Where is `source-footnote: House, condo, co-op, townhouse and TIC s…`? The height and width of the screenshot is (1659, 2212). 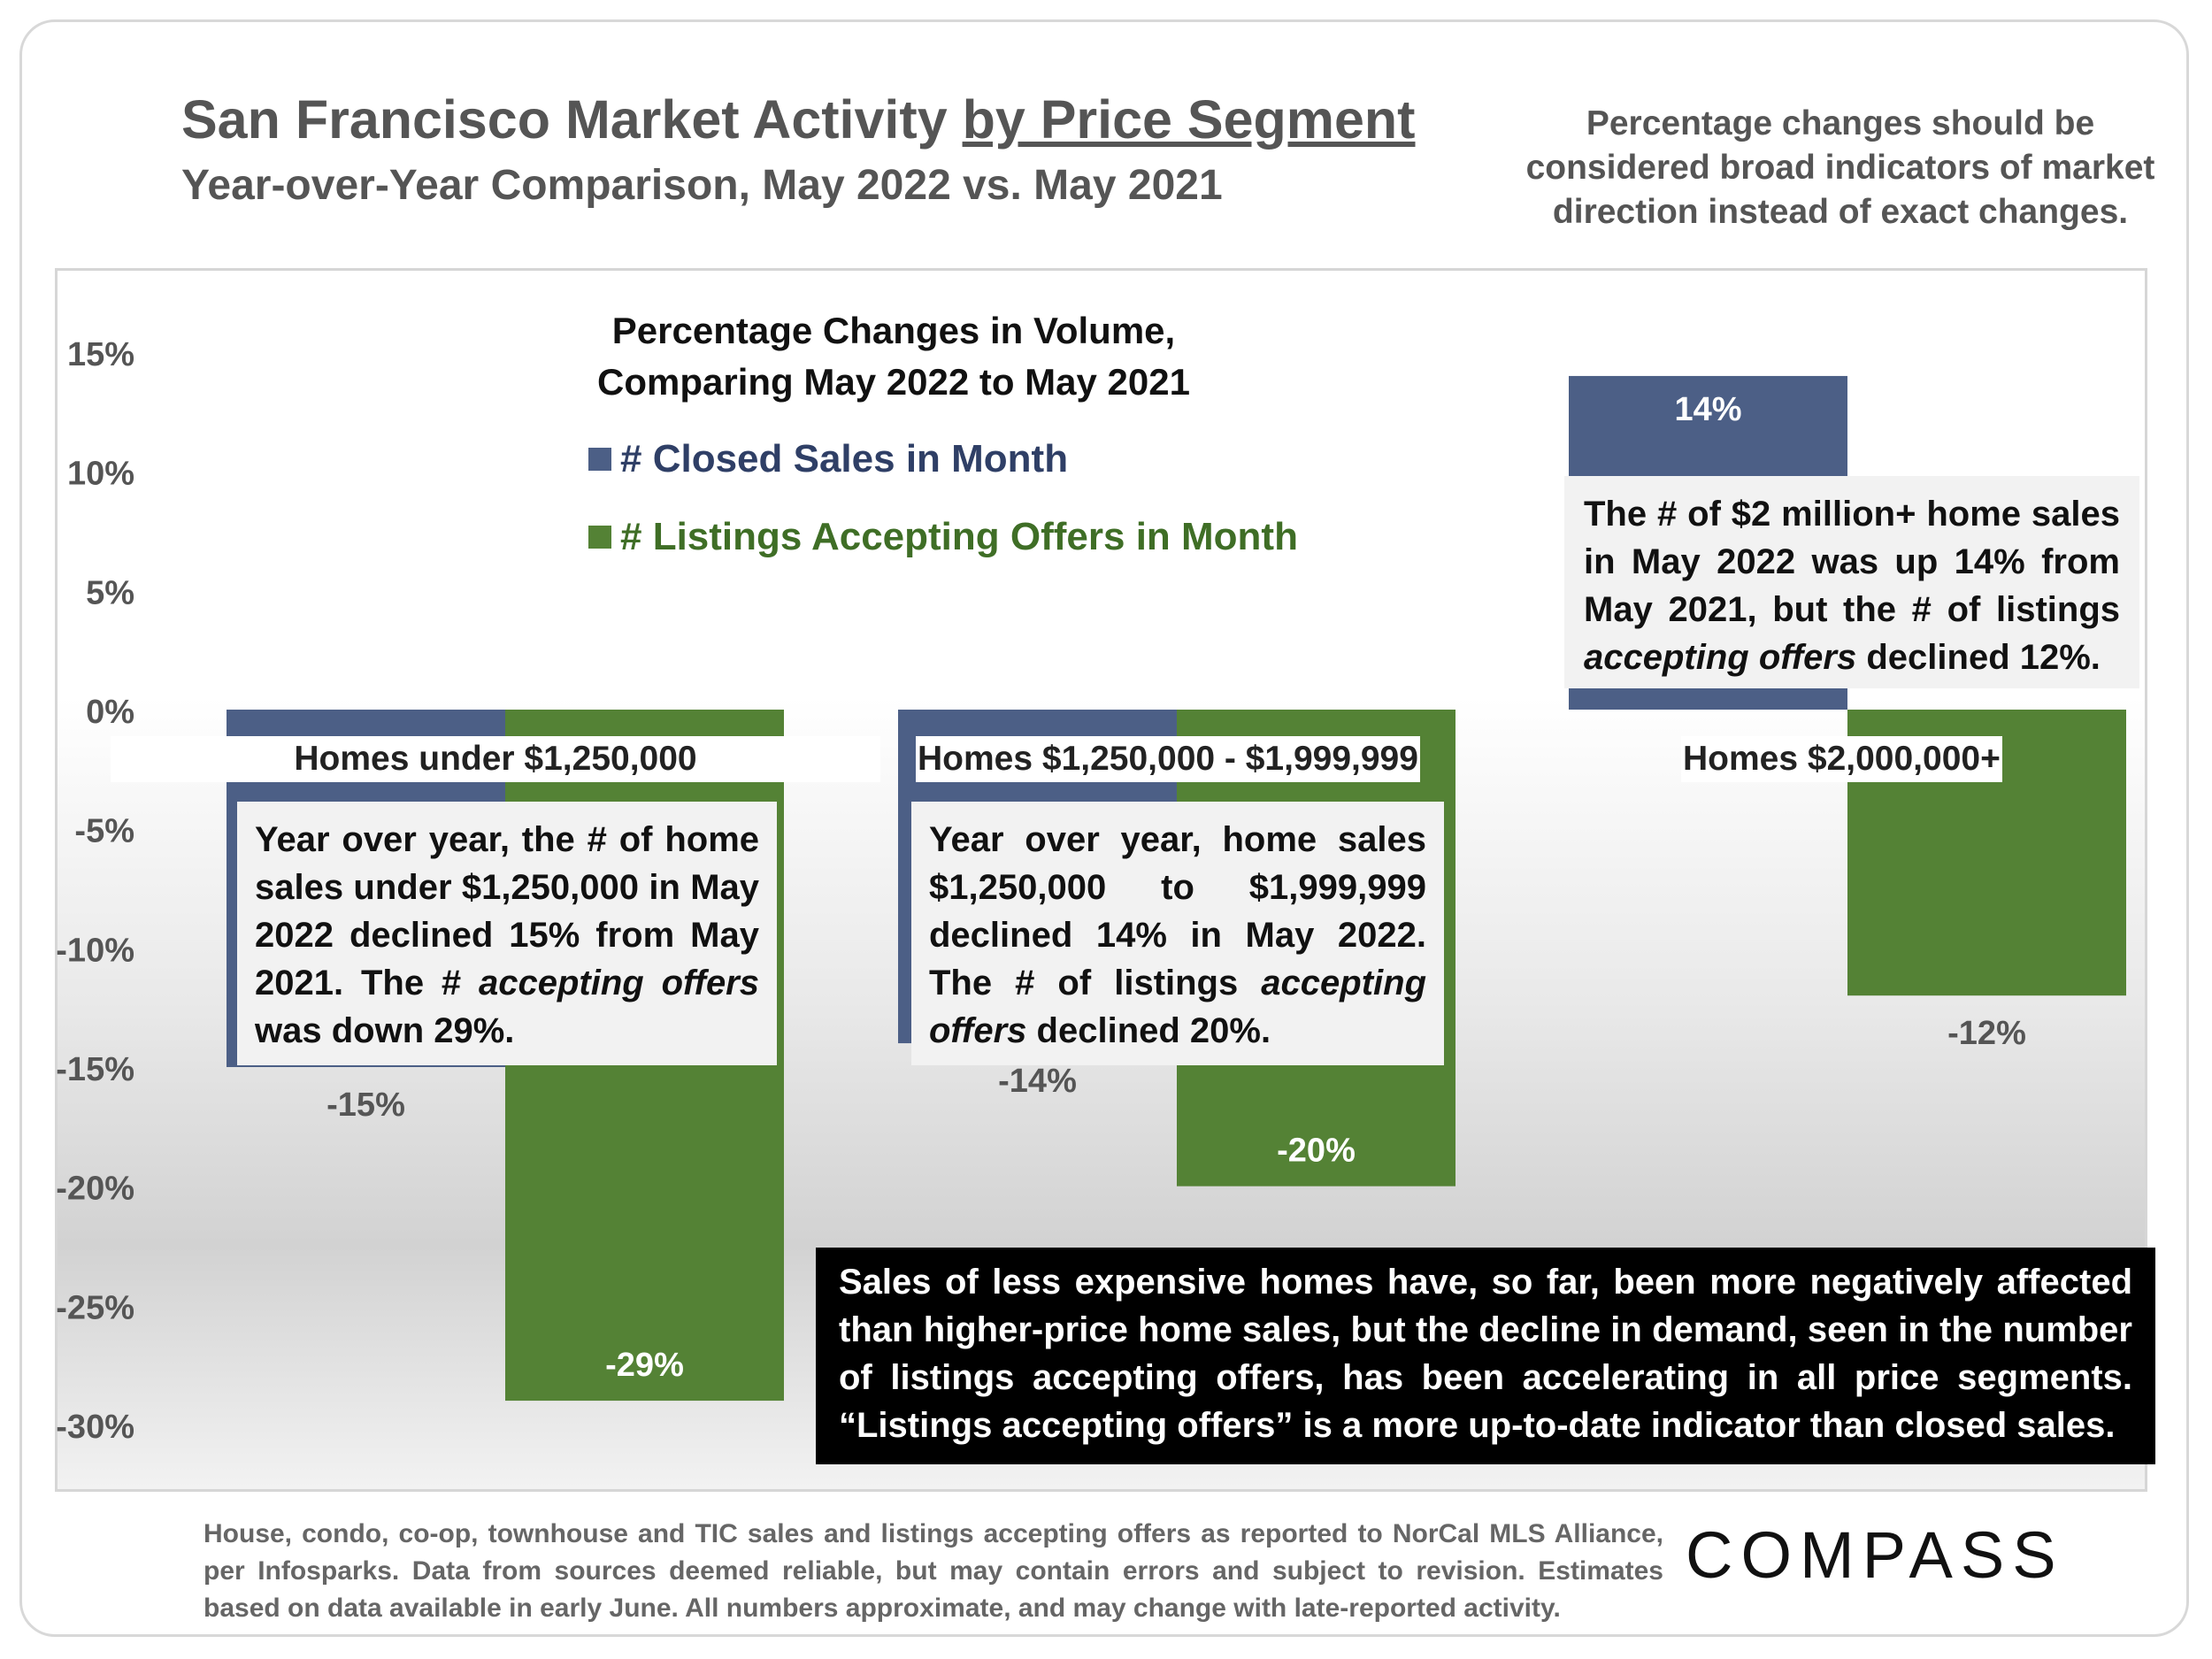
source-footnote: House, condo, co-op, townhouse and TIC s… is located at coordinates (934, 1571).